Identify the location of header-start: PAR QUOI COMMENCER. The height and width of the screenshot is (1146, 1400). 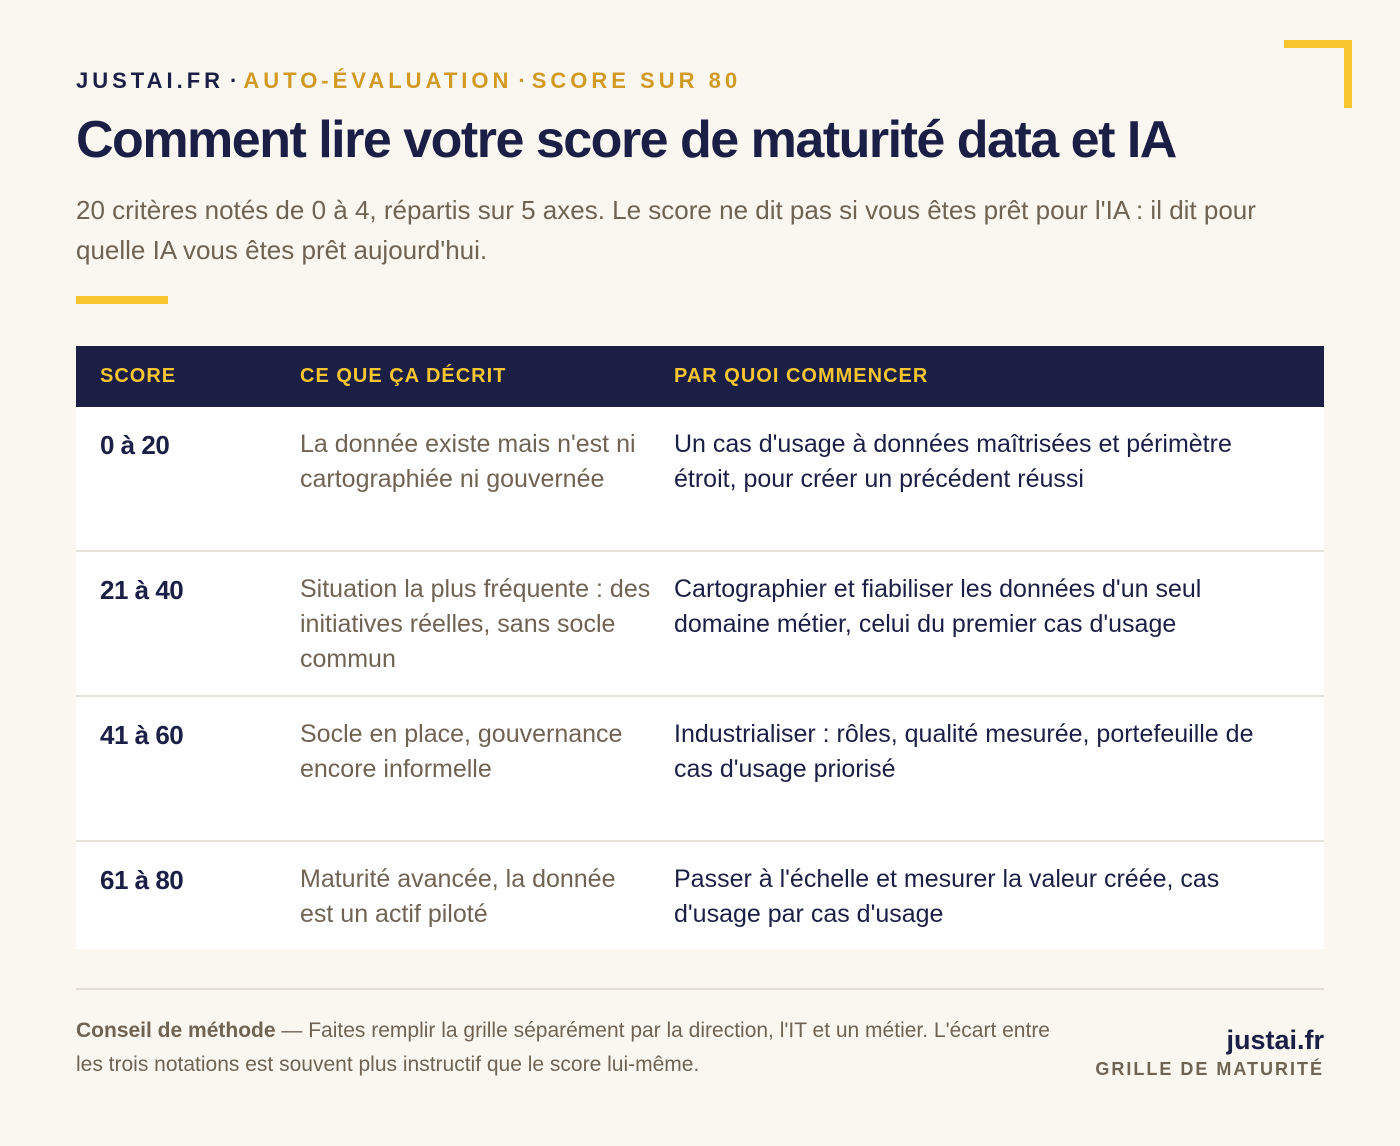
(801, 376).